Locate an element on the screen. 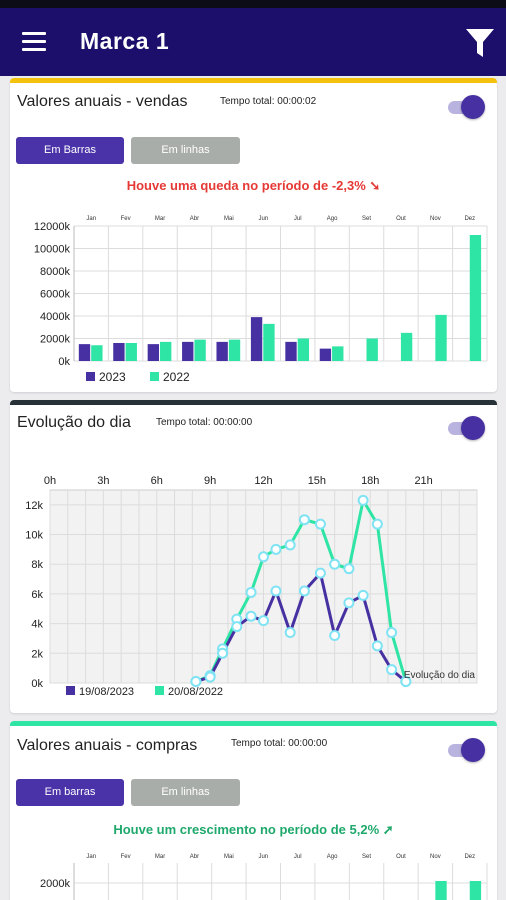  x-tick-label: 3h is located at coordinates (103, 481).